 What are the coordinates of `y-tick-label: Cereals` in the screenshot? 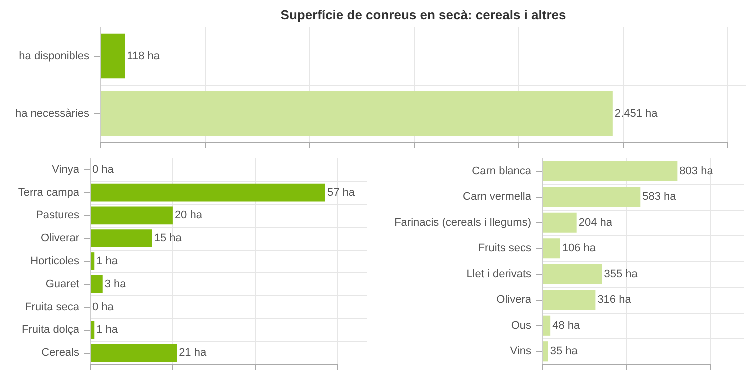 It's located at (61, 353).